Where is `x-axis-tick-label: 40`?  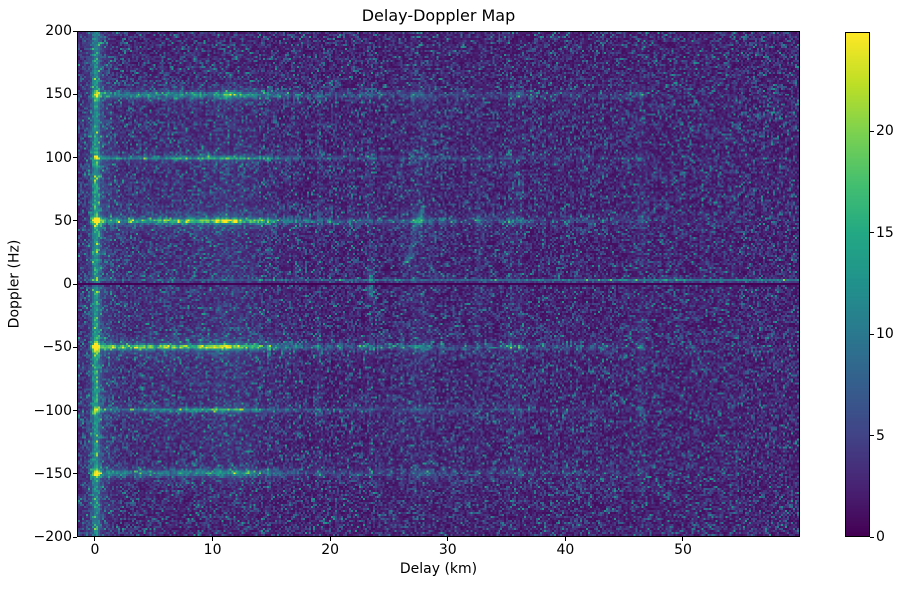 x-axis-tick-label: 40 is located at coordinates (565, 550).